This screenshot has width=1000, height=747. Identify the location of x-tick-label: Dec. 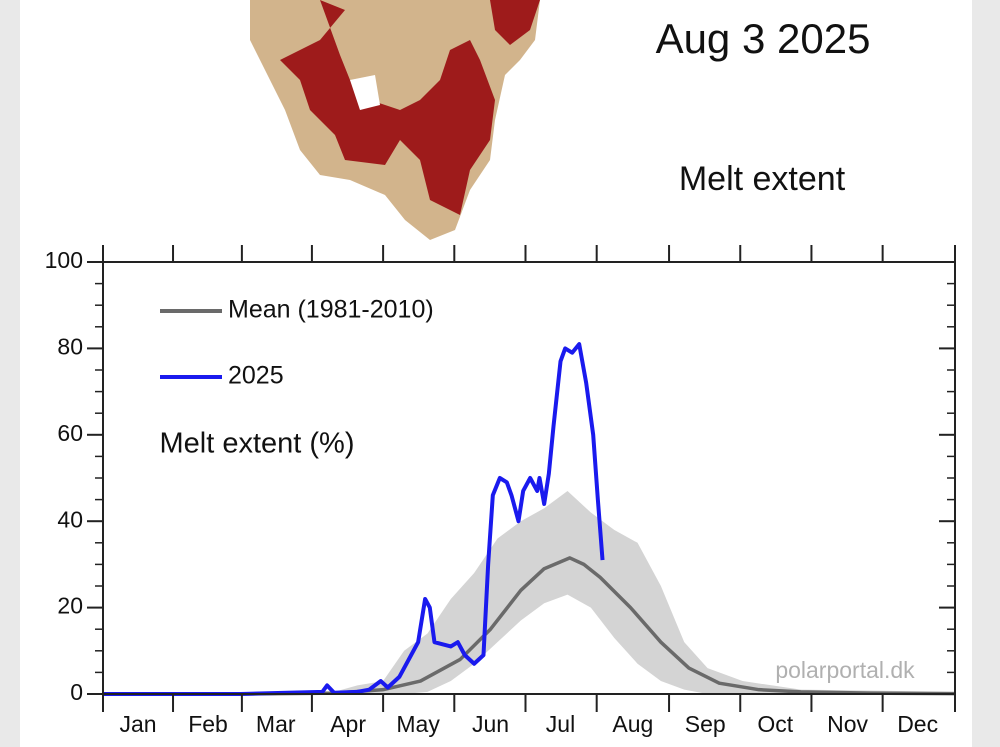
(917, 724).